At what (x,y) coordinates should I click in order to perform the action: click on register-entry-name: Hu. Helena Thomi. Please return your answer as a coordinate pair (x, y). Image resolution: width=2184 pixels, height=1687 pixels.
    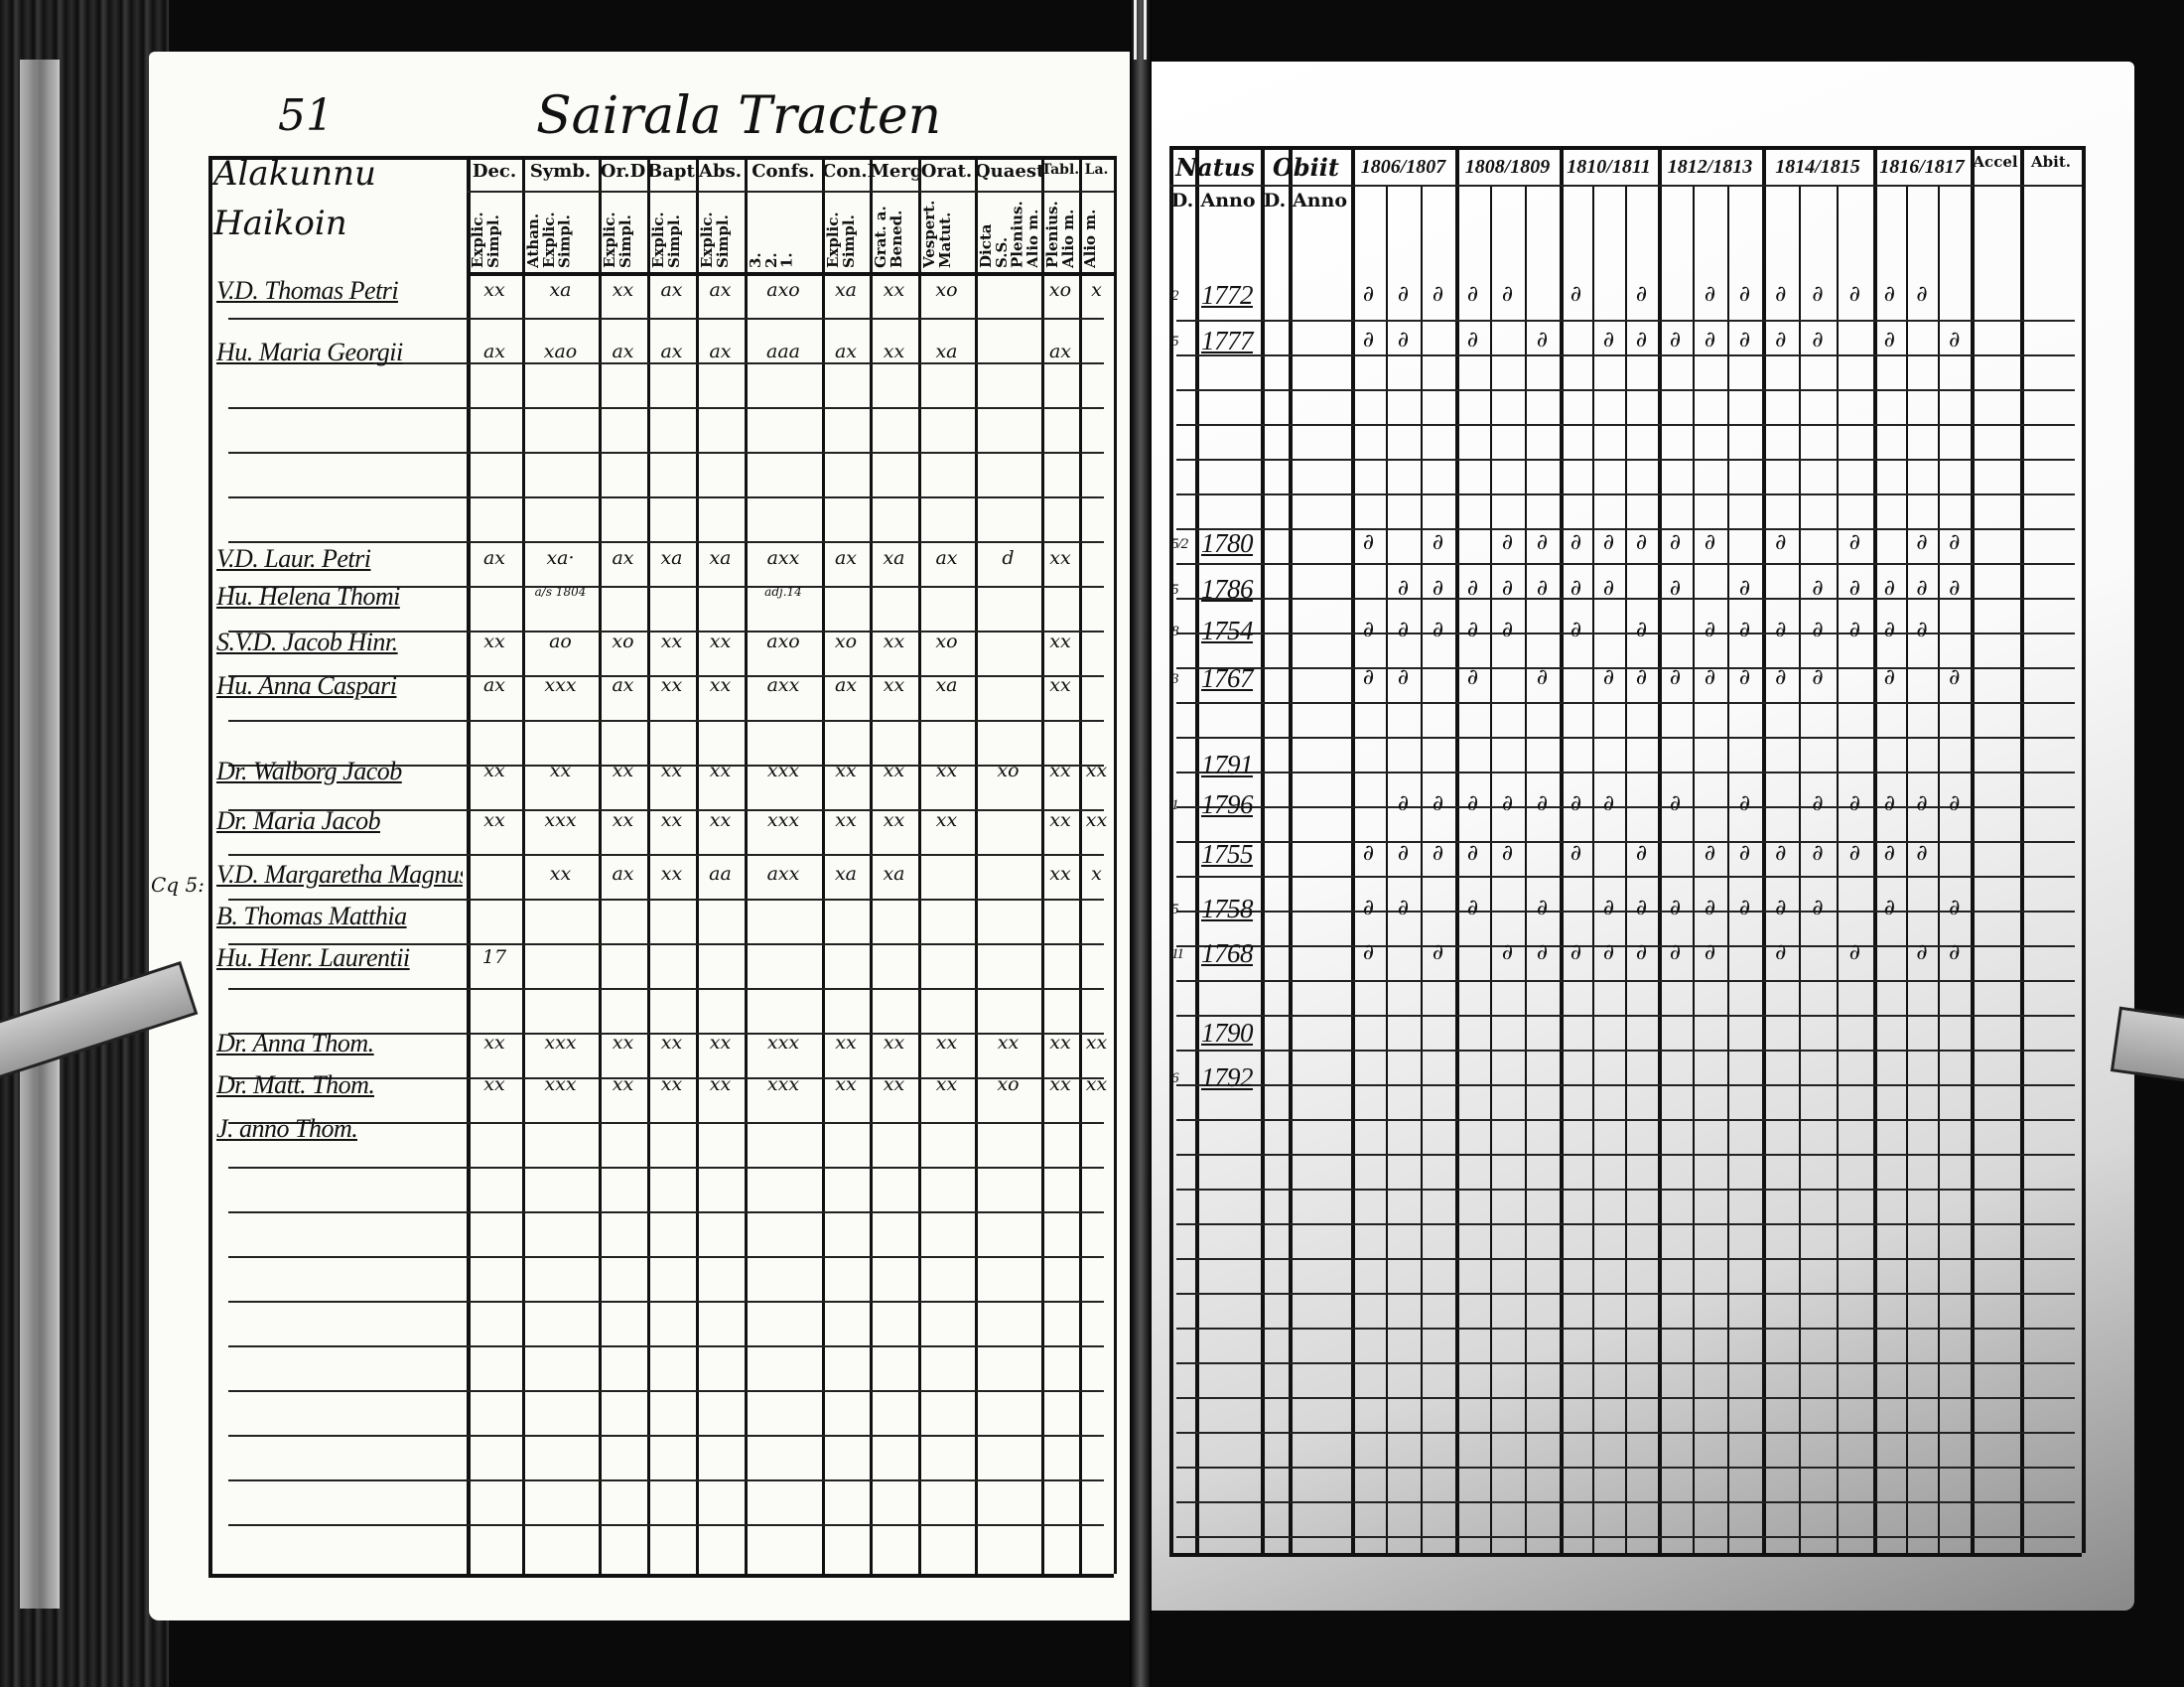
    Looking at the image, I should click on (308, 596).